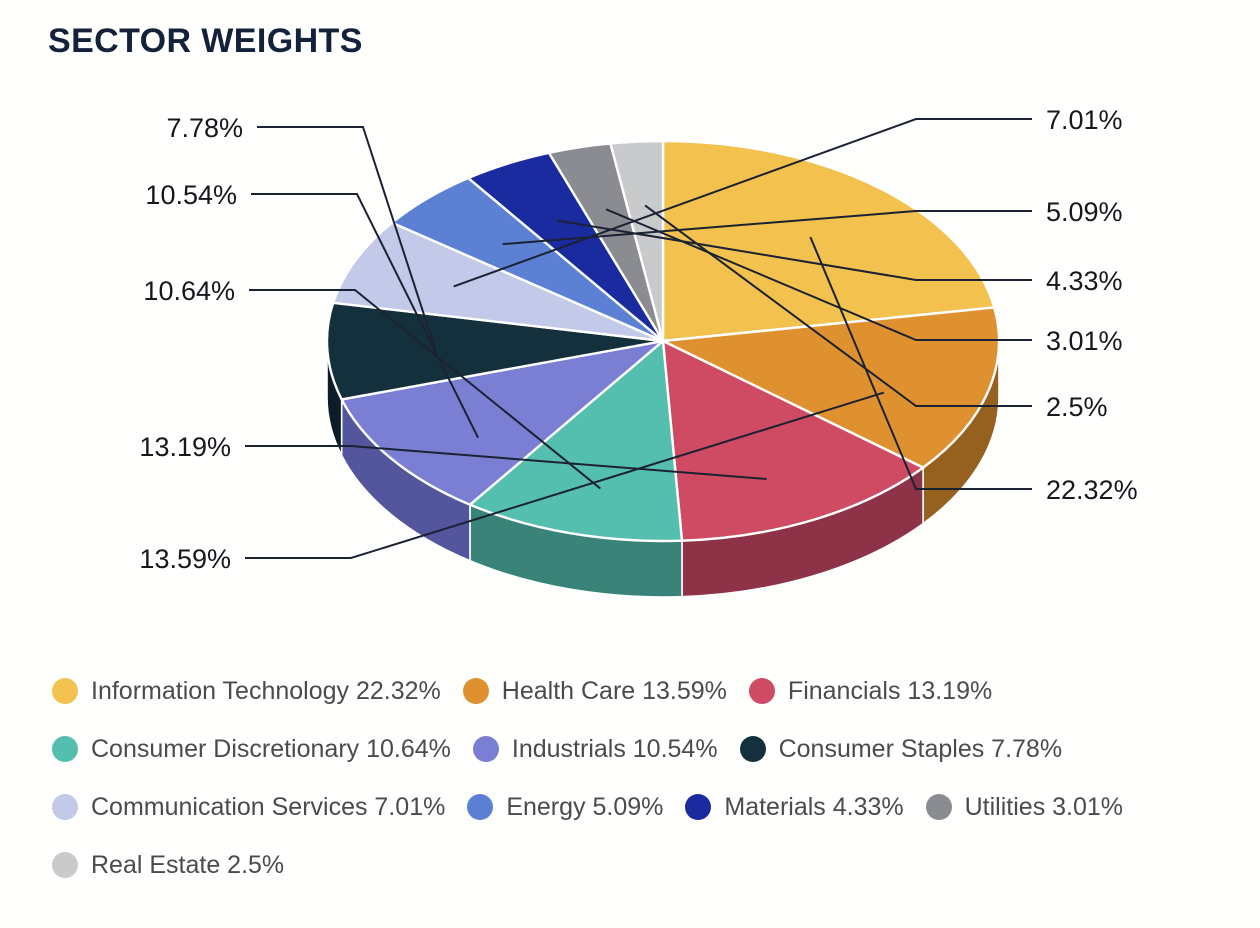  I want to click on legend-item-energy: Energy 5.09%, so click(565, 807).